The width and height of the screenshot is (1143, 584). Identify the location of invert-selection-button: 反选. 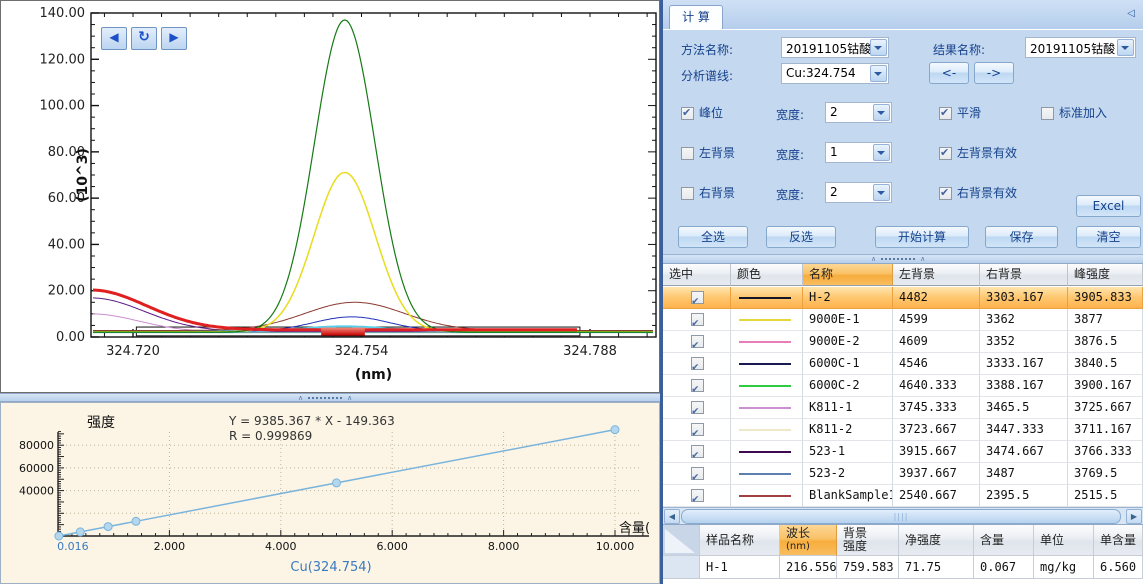
(801, 237).